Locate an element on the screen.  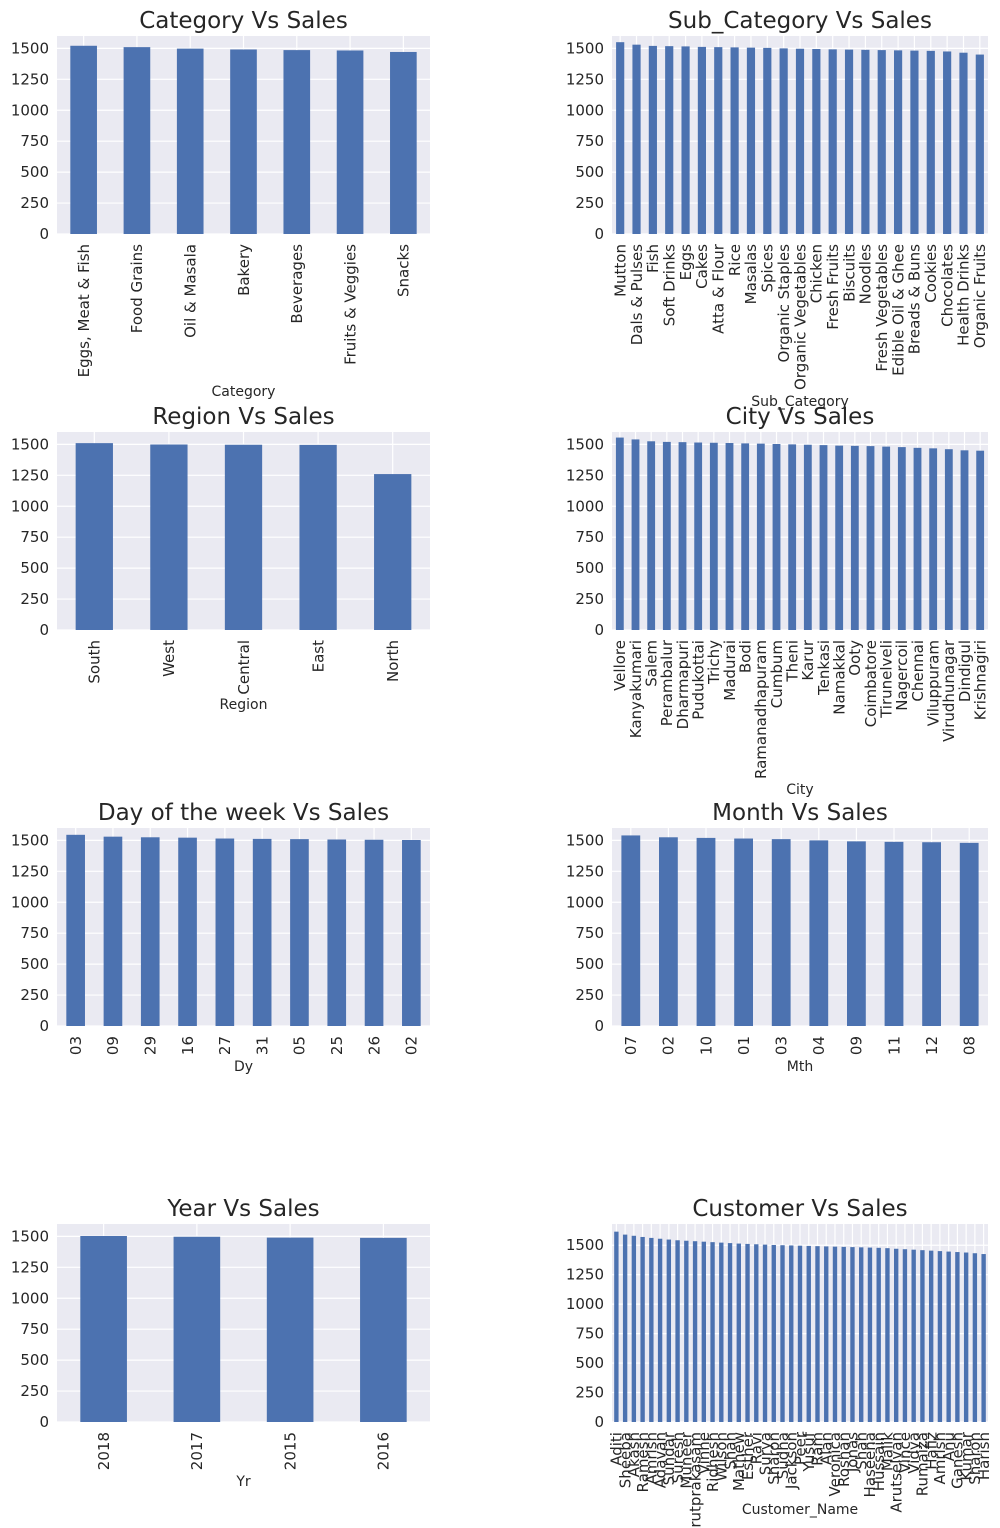
x-tick-label: Organic Vegetables is located at coordinates (800, 317).